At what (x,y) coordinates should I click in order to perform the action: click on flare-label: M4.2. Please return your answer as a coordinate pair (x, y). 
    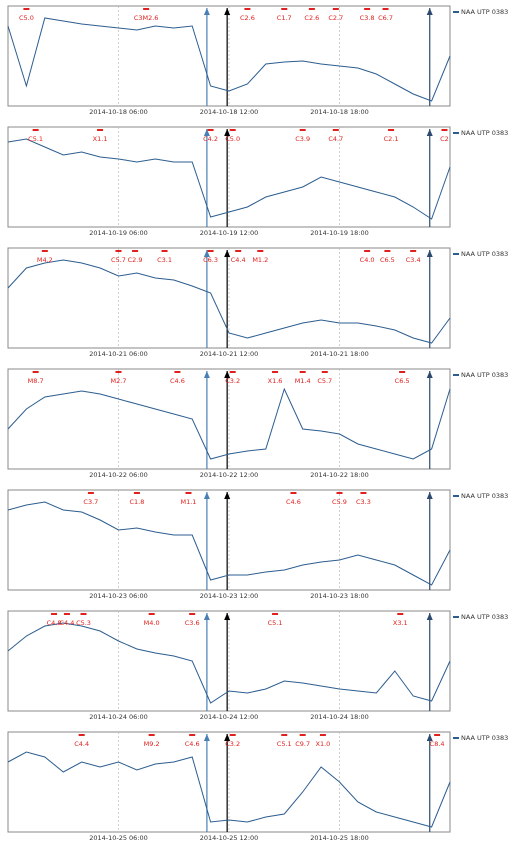
    Looking at the image, I should click on (45, 260).